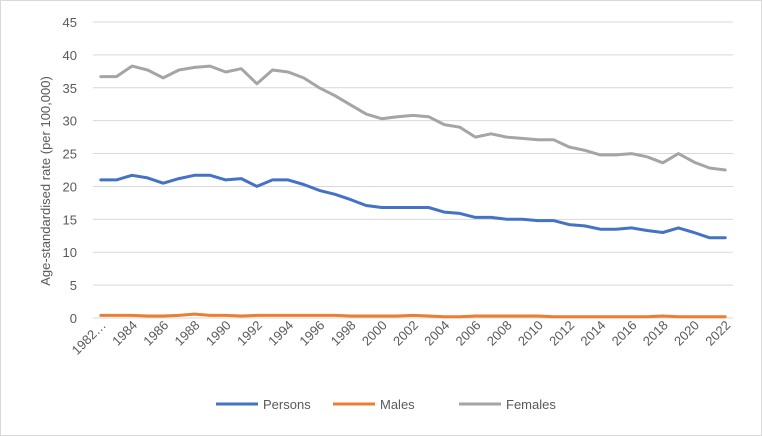 This screenshot has height=436, width=762. Describe the element at coordinates (717, 333) in the screenshot. I see `x-tick-label: 2022` at that location.